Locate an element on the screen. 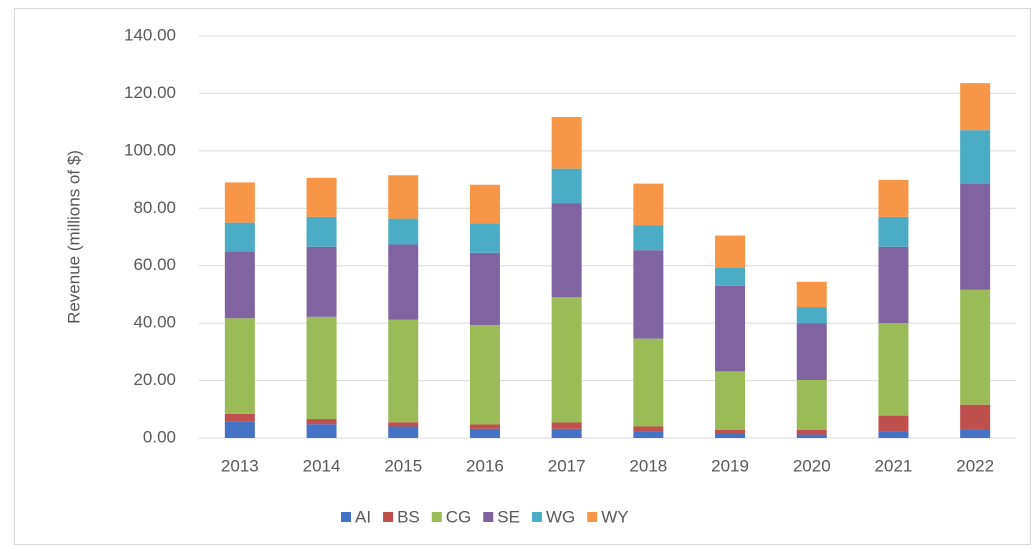 This screenshot has width=1035, height=548. legend-label: WY is located at coordinates (614, 516).